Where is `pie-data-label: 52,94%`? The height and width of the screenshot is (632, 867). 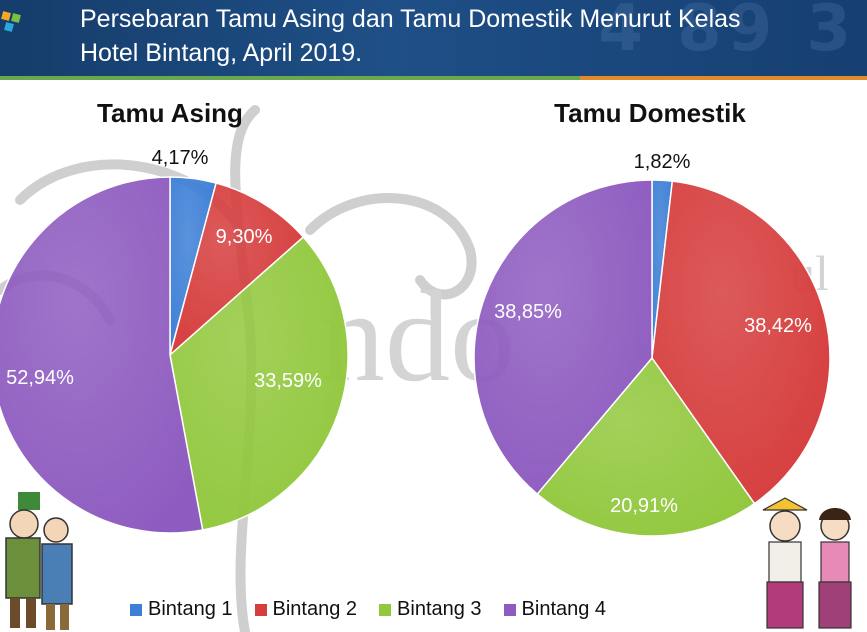
pie-data-label: 52,94% is located at coordinates (40, 378).